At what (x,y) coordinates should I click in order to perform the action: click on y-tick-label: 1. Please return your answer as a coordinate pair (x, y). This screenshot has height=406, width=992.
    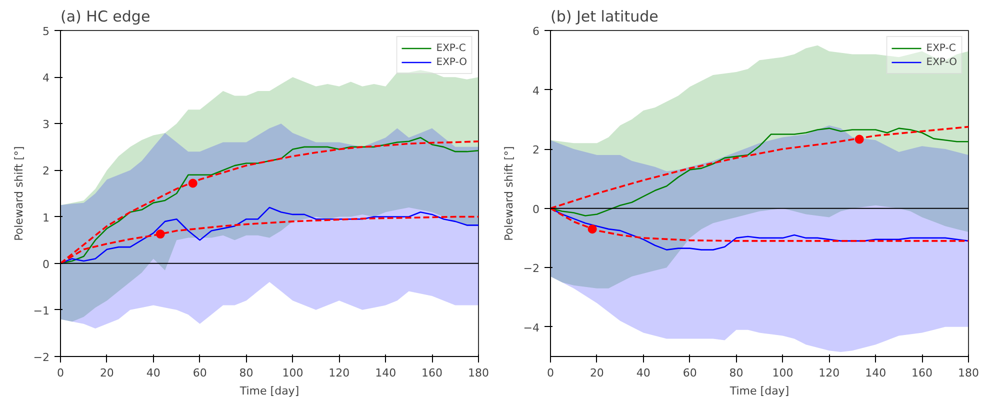
    Looking at the image, I should click on (46, 217).